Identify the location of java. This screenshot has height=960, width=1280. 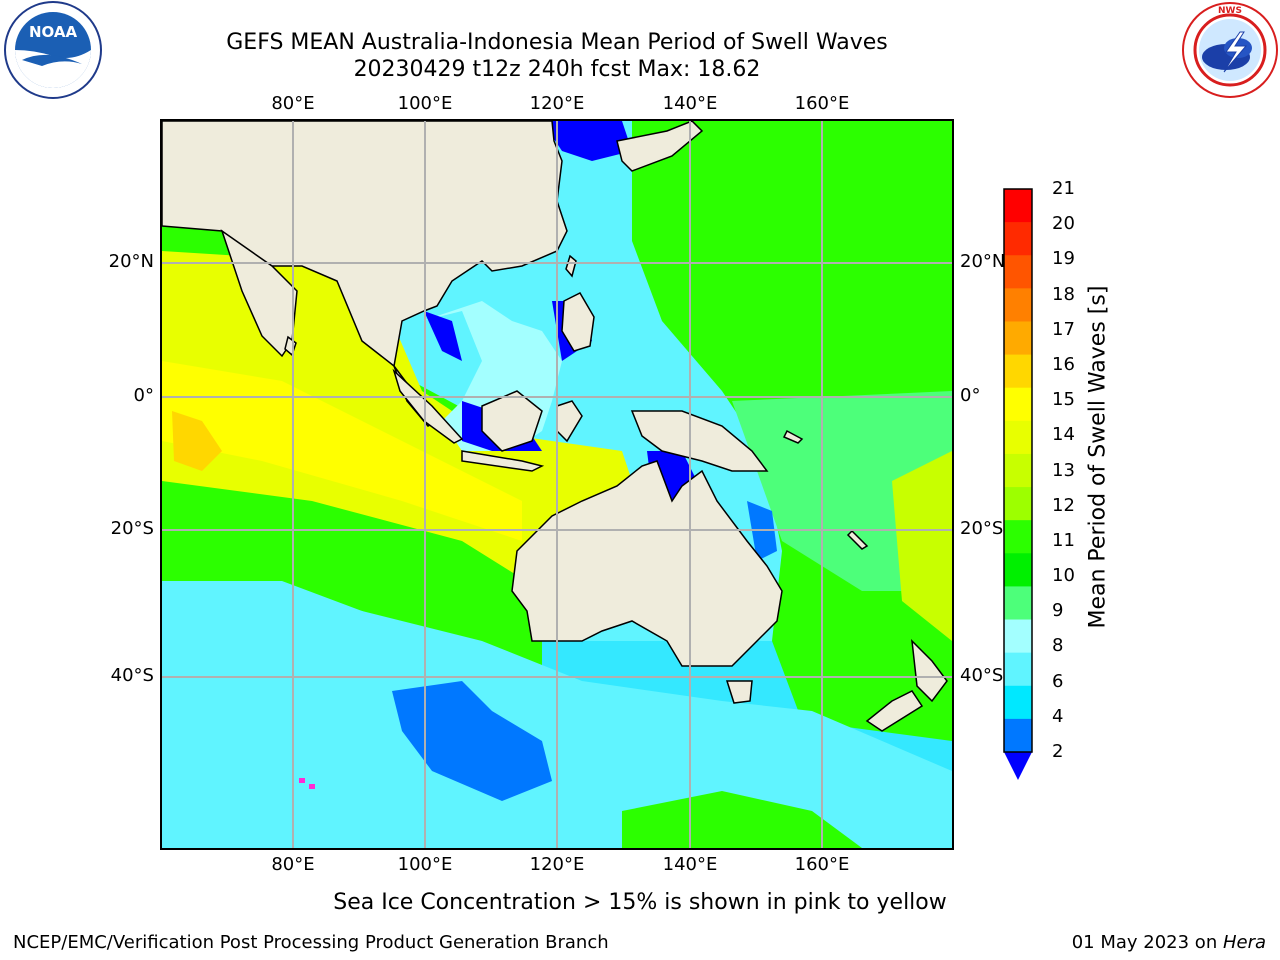
(503, 461).